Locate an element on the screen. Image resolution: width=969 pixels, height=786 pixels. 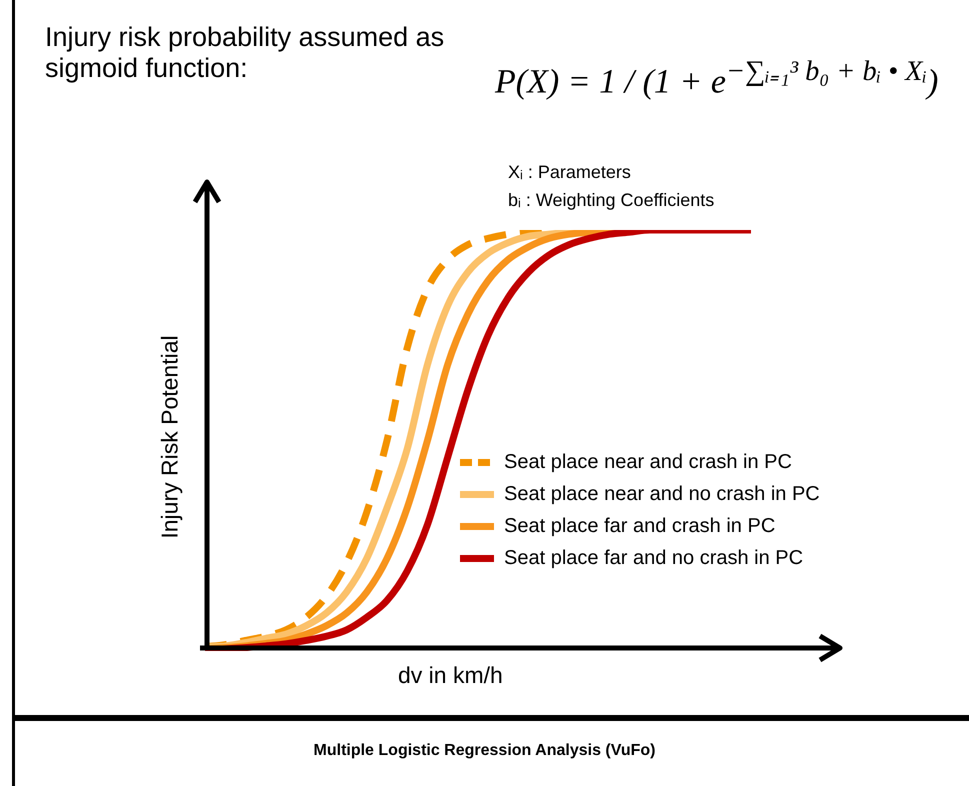
text: P(X) = 1 / (1 + e$^{−∑ᵢ₌₁³ b₀ + bᵢ • Xᵢ}$) is located at coordinates (716, 78).